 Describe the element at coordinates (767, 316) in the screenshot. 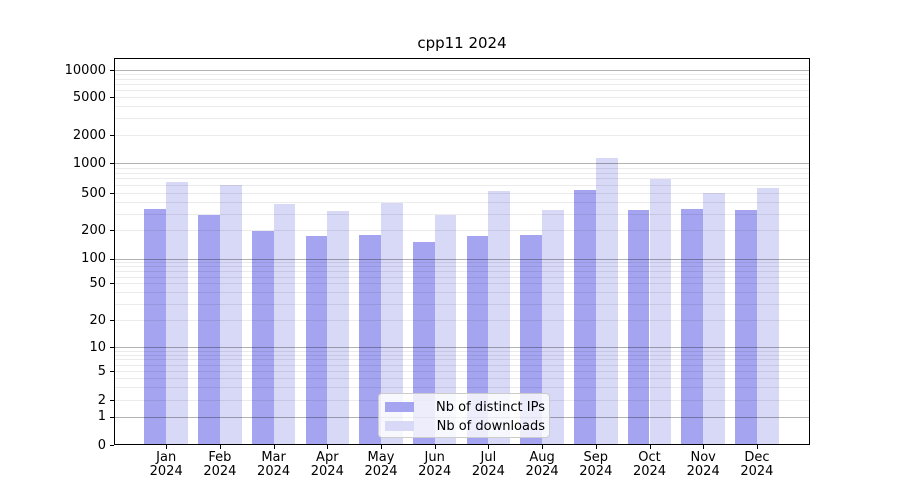

I see `bar-downloads-dec` at that location.